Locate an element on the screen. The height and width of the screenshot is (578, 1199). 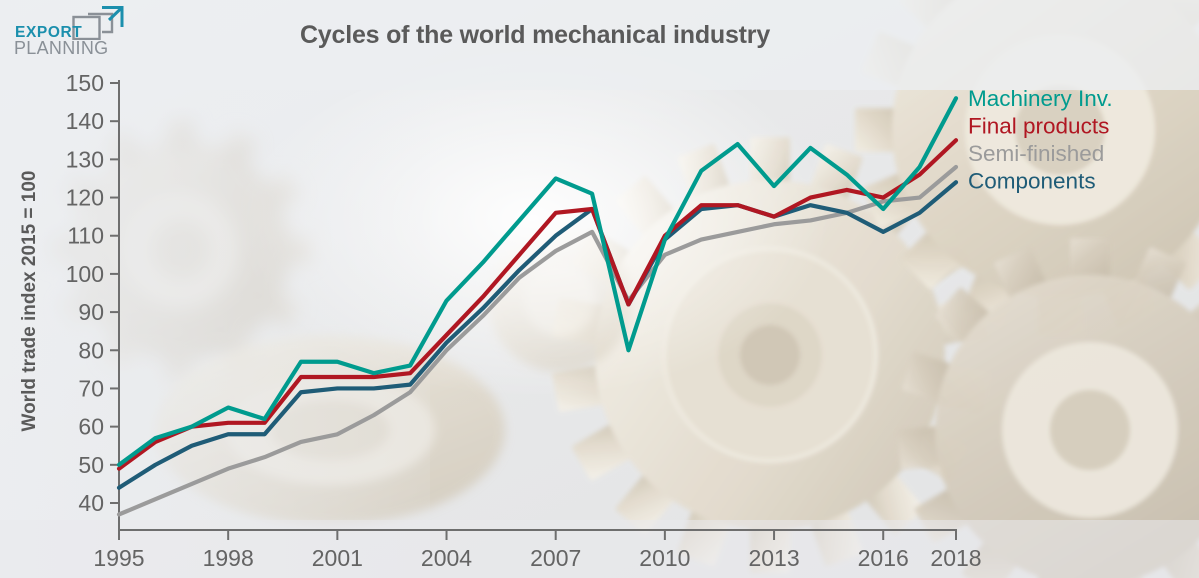
y-axis-ticks: 40 50 60 70 80 90 100 110 120 130 140 150 is located at coordinates (92, 293).